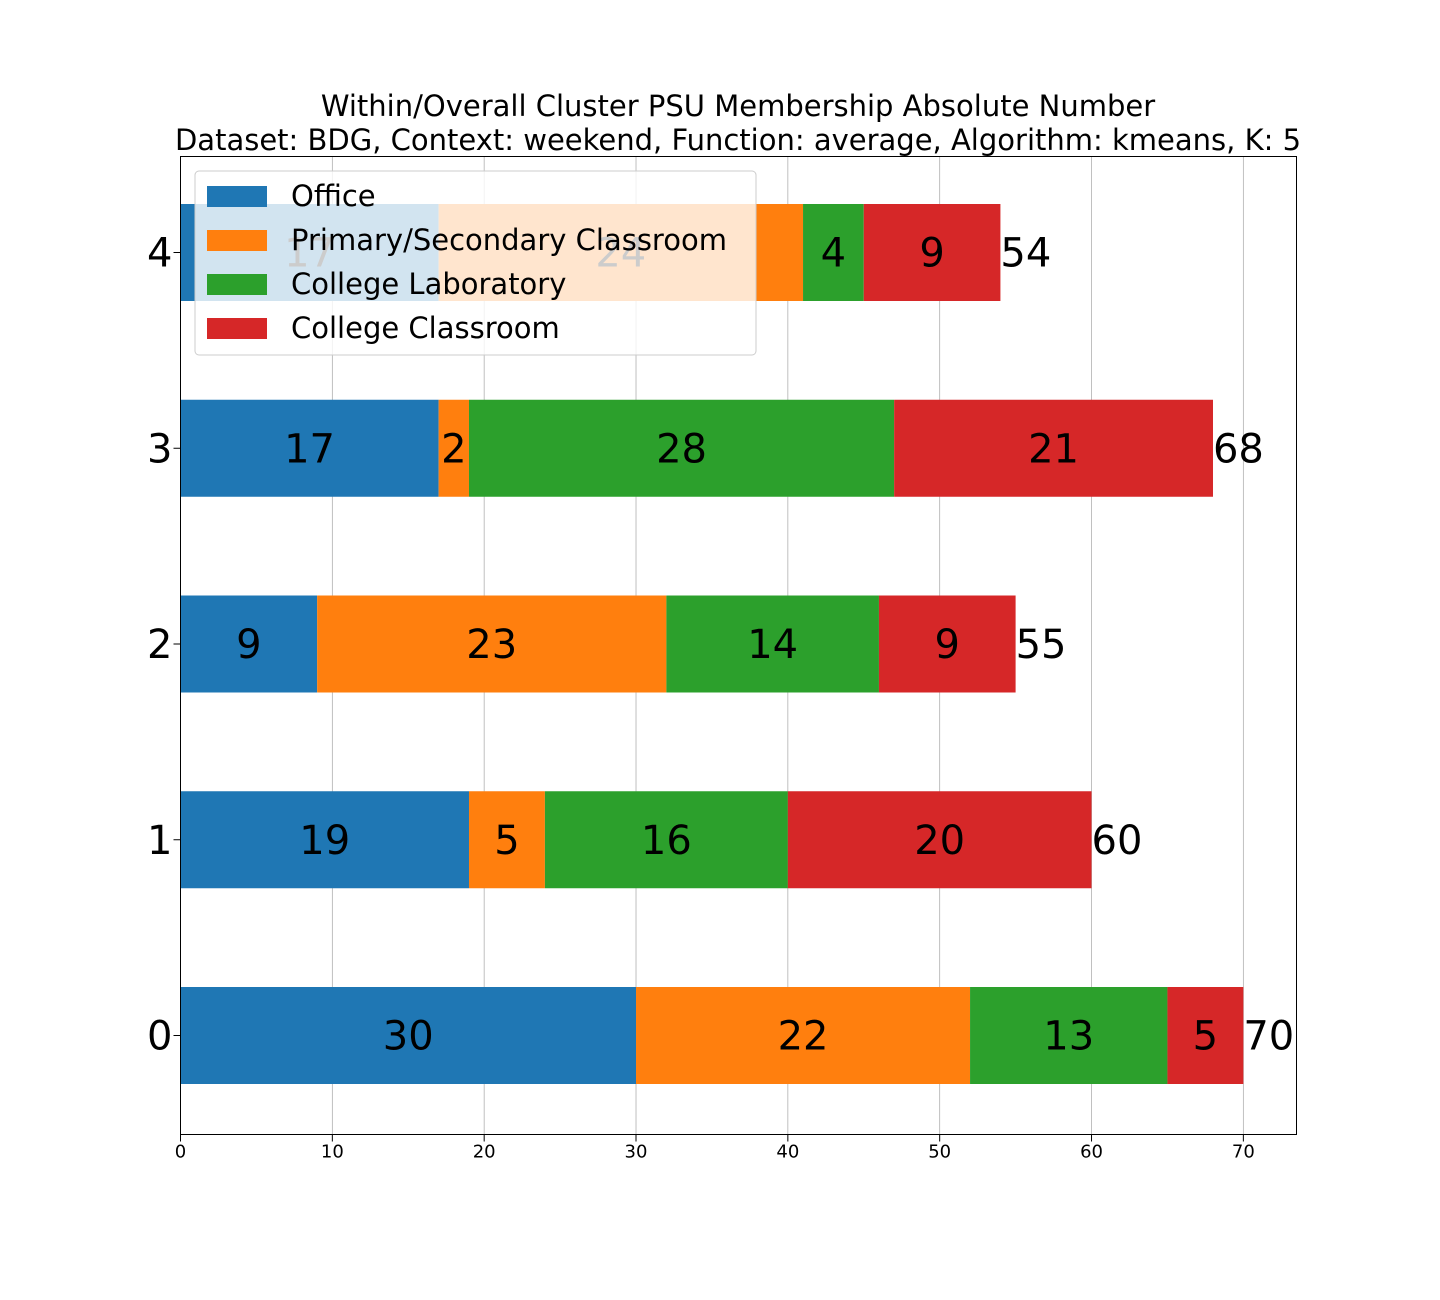 The height and width of the screenshot is (1300, 1440). What do you see at coordinates (509, 240) in the screenshot?
I see `legend-label: Primary/Secondary Classroom` at bounding box center [509, 240].